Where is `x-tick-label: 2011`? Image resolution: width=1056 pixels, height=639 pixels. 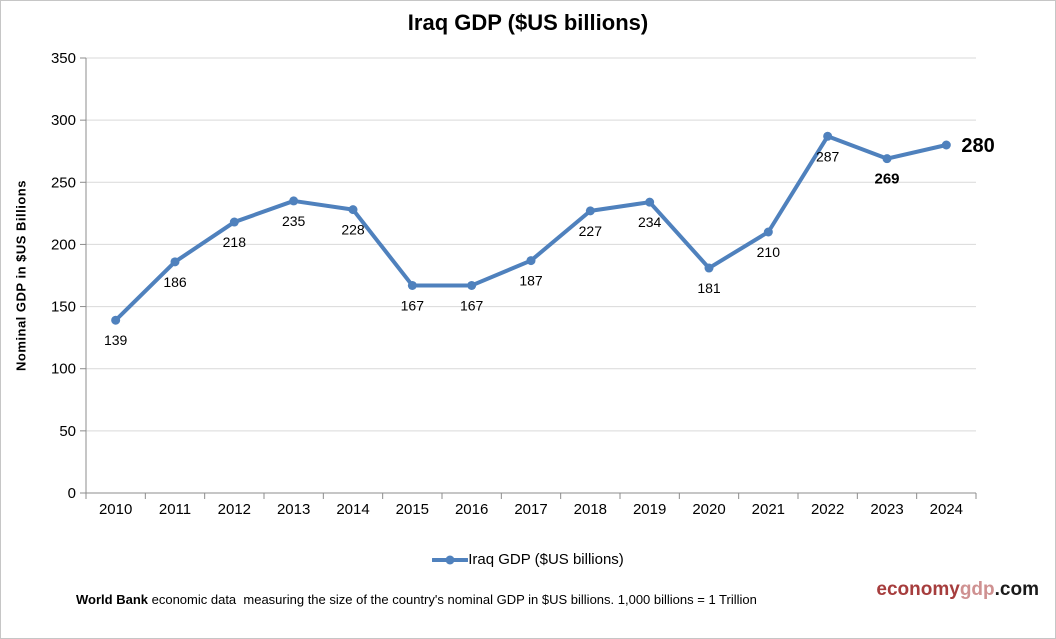 x-tick-label: 2011 is located at coordinates (175, 509).